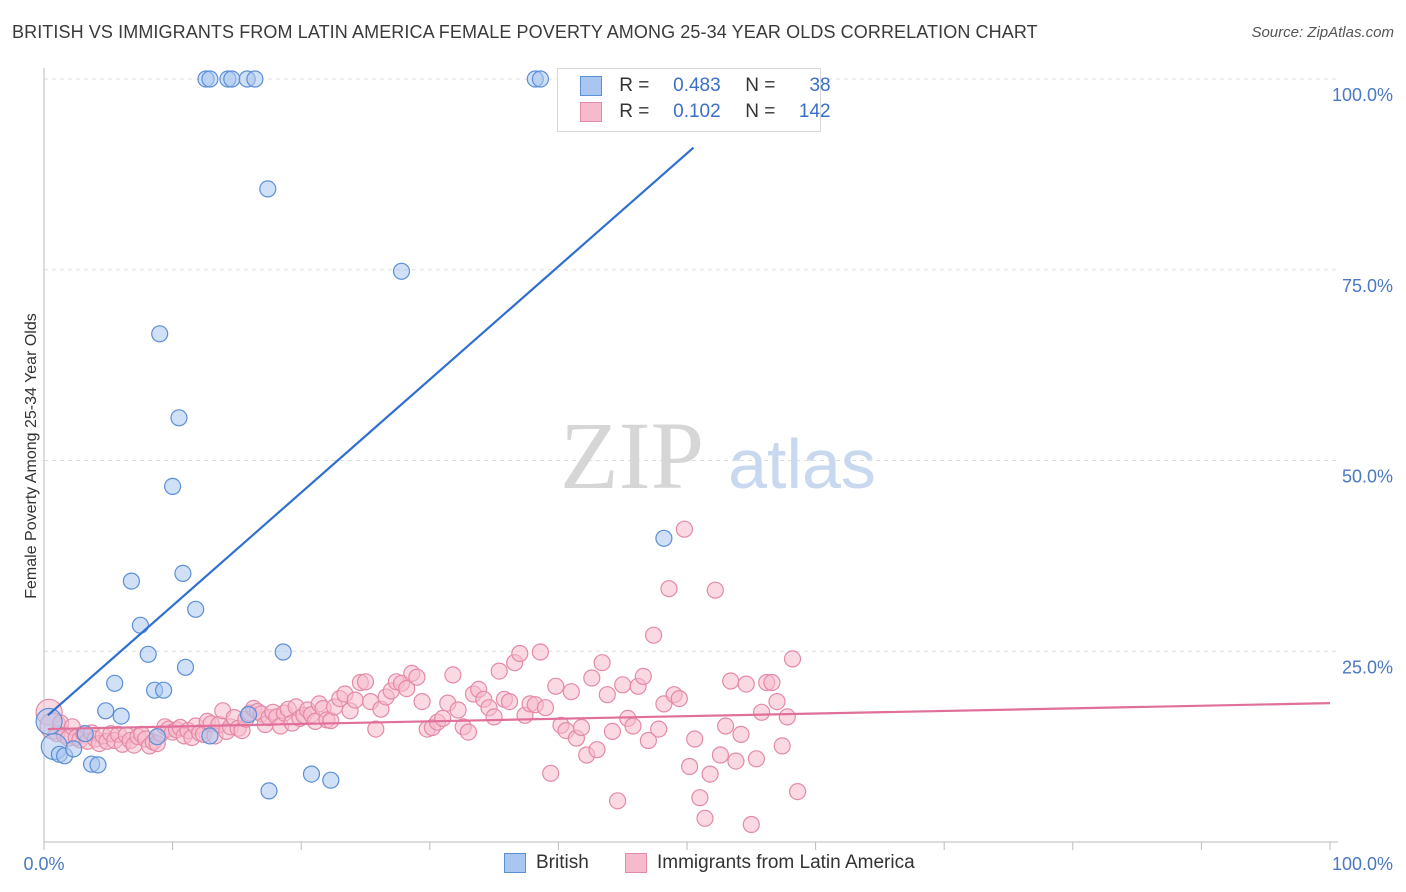  I want to click on latin-america-legend-swatch, so click(636, 862).